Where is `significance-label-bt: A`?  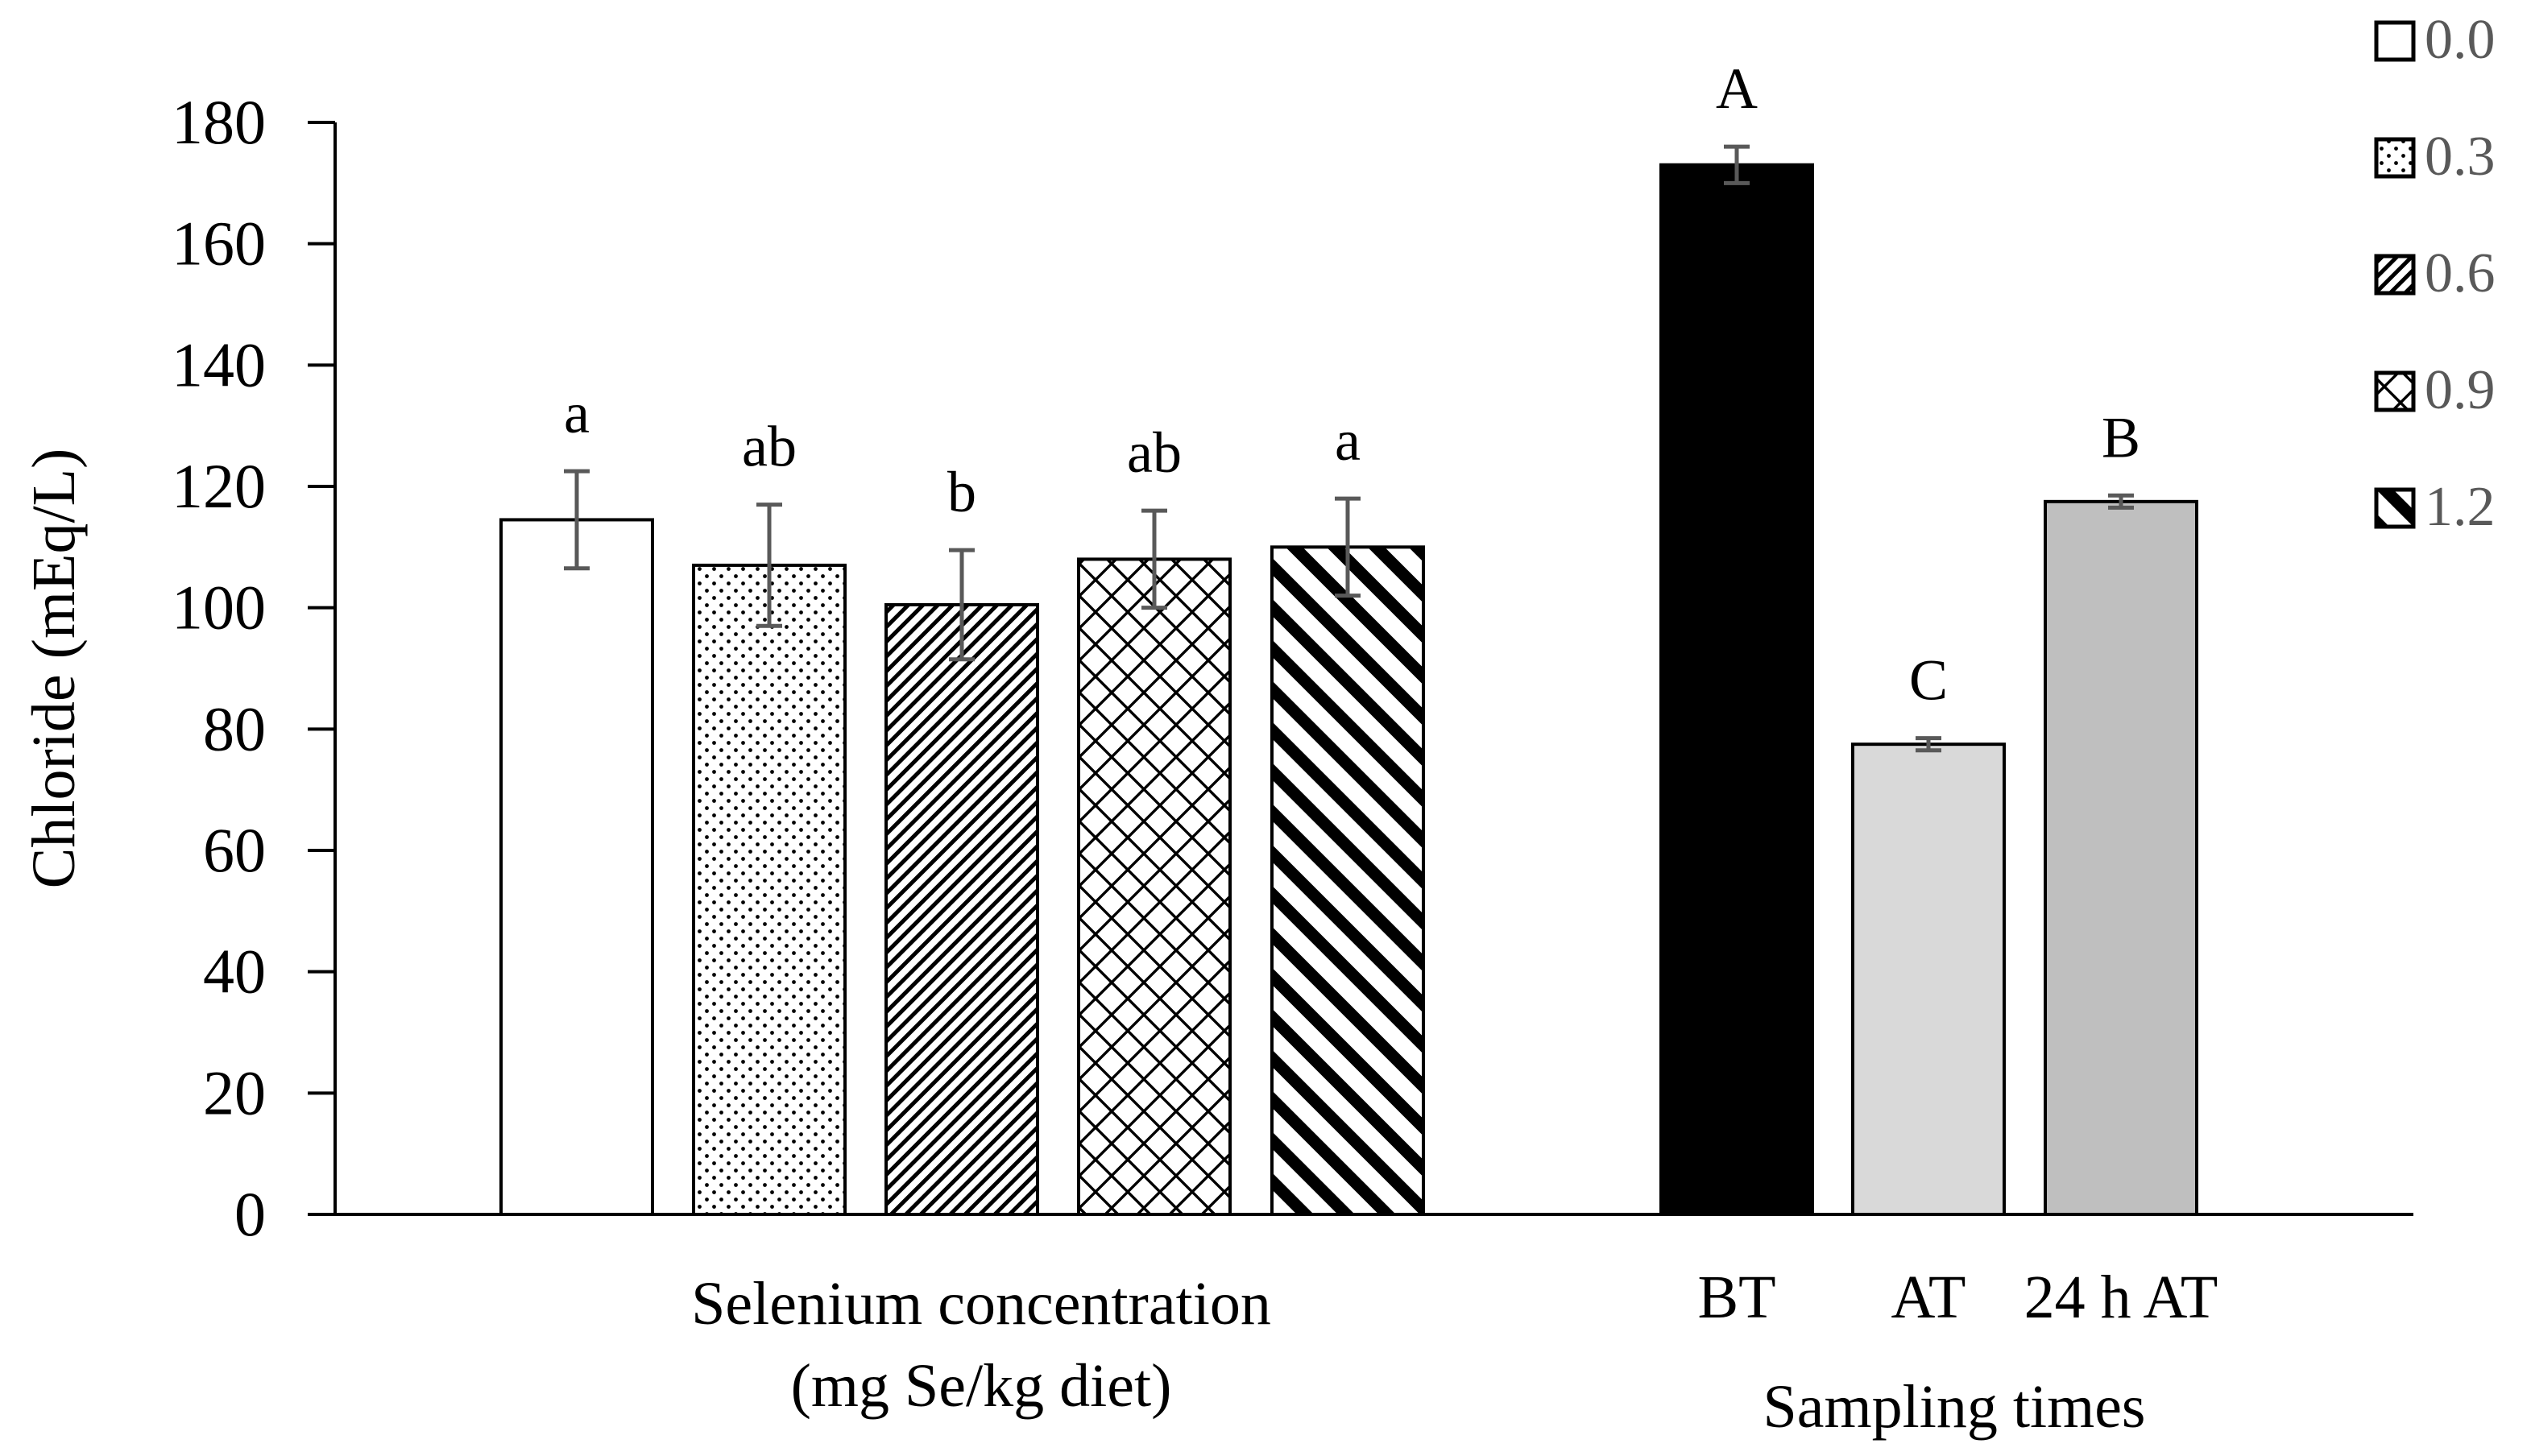
significance-label-bt: A is located at coordinates (1737, 88).